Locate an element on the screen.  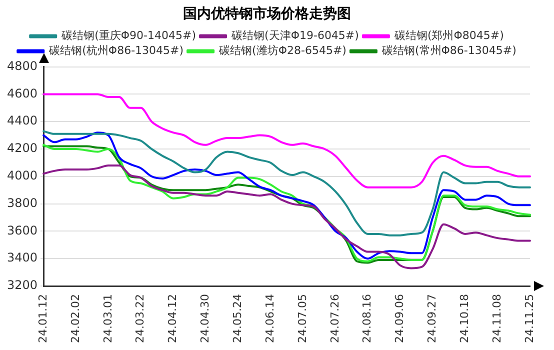
x-tick-label: 24.10.18 is located at coordinates (464, 318).